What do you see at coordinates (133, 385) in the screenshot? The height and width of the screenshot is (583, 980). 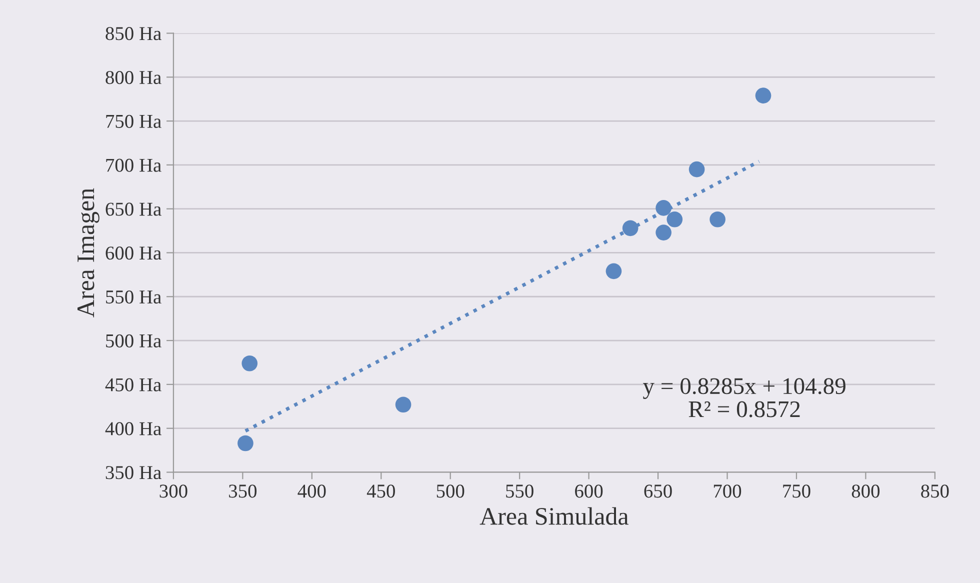 I see `y-tick-label: 450 Ha` at bounding box center [133, 385].